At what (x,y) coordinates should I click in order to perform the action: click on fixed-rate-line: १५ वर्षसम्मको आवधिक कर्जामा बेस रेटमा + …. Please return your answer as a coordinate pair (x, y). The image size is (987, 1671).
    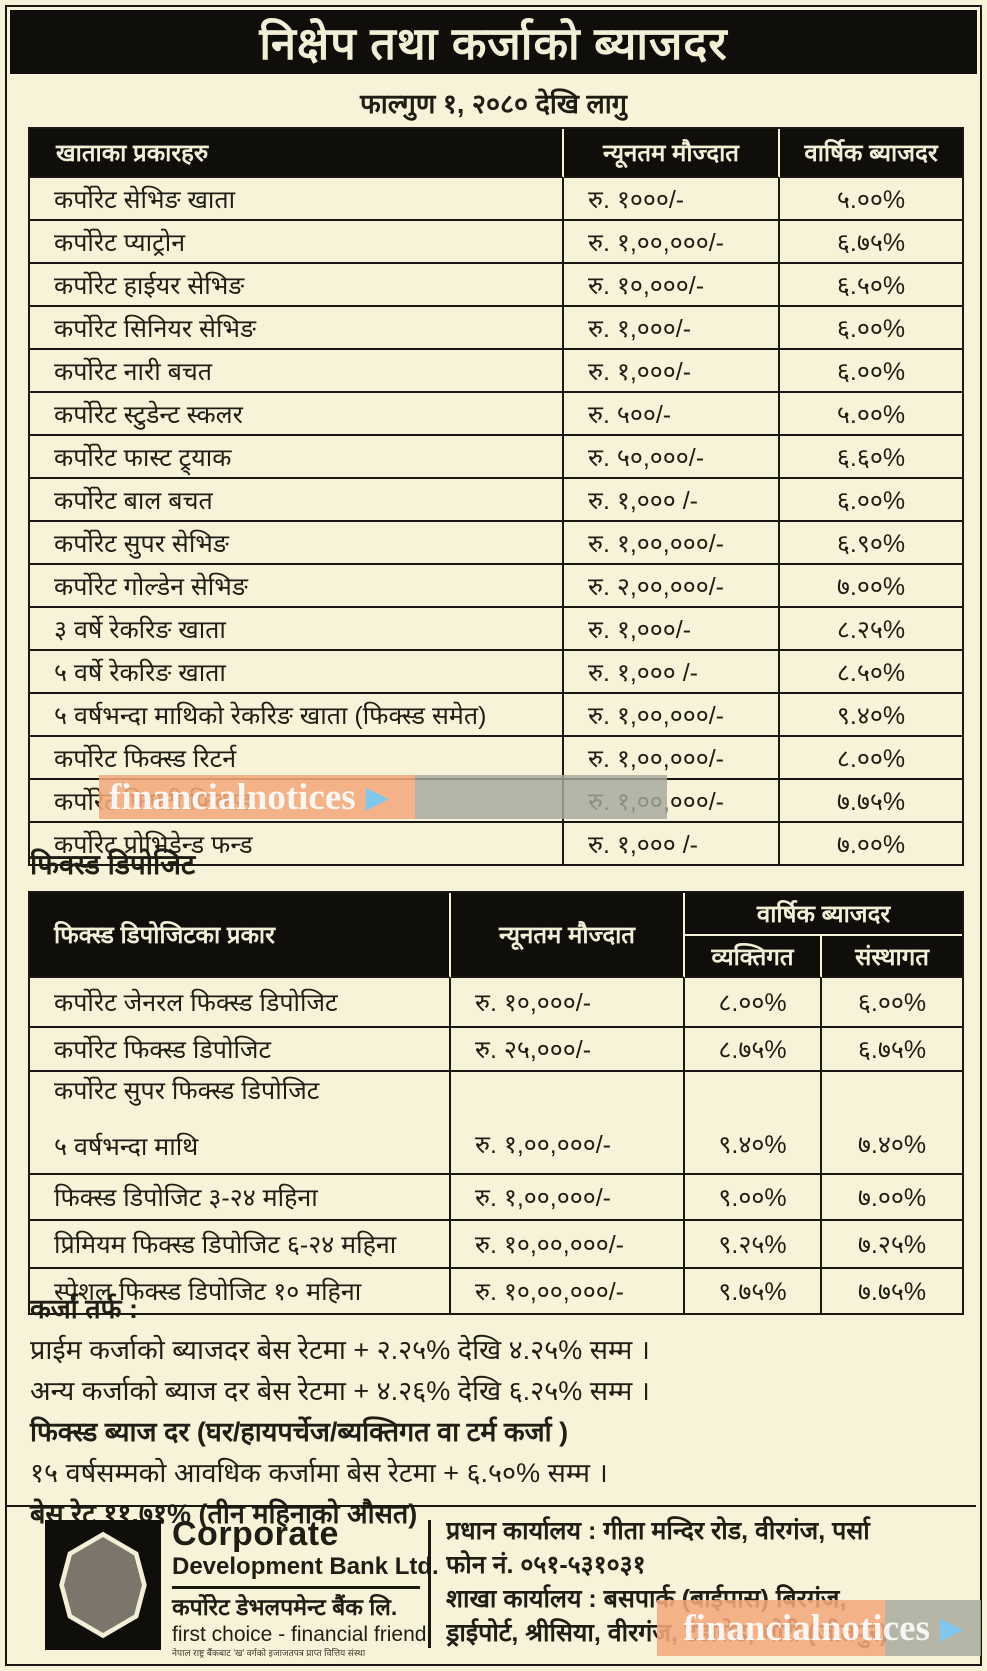
    Looking at the image, I should click on (319, 1473).